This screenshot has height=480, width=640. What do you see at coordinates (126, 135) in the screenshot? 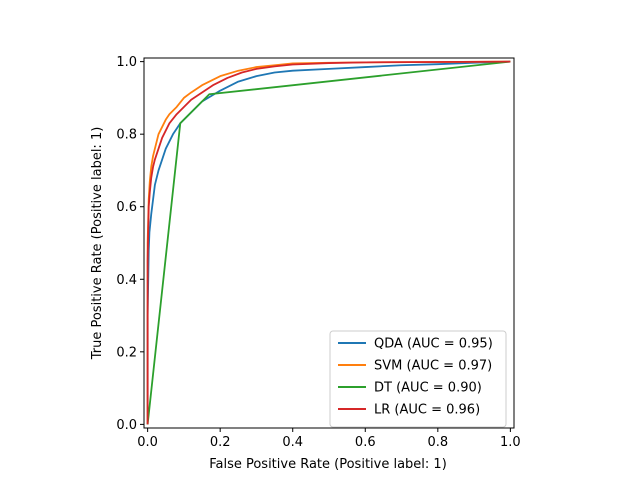
I see `y-tick-label: 0.8` at bounding box center [126, 135].